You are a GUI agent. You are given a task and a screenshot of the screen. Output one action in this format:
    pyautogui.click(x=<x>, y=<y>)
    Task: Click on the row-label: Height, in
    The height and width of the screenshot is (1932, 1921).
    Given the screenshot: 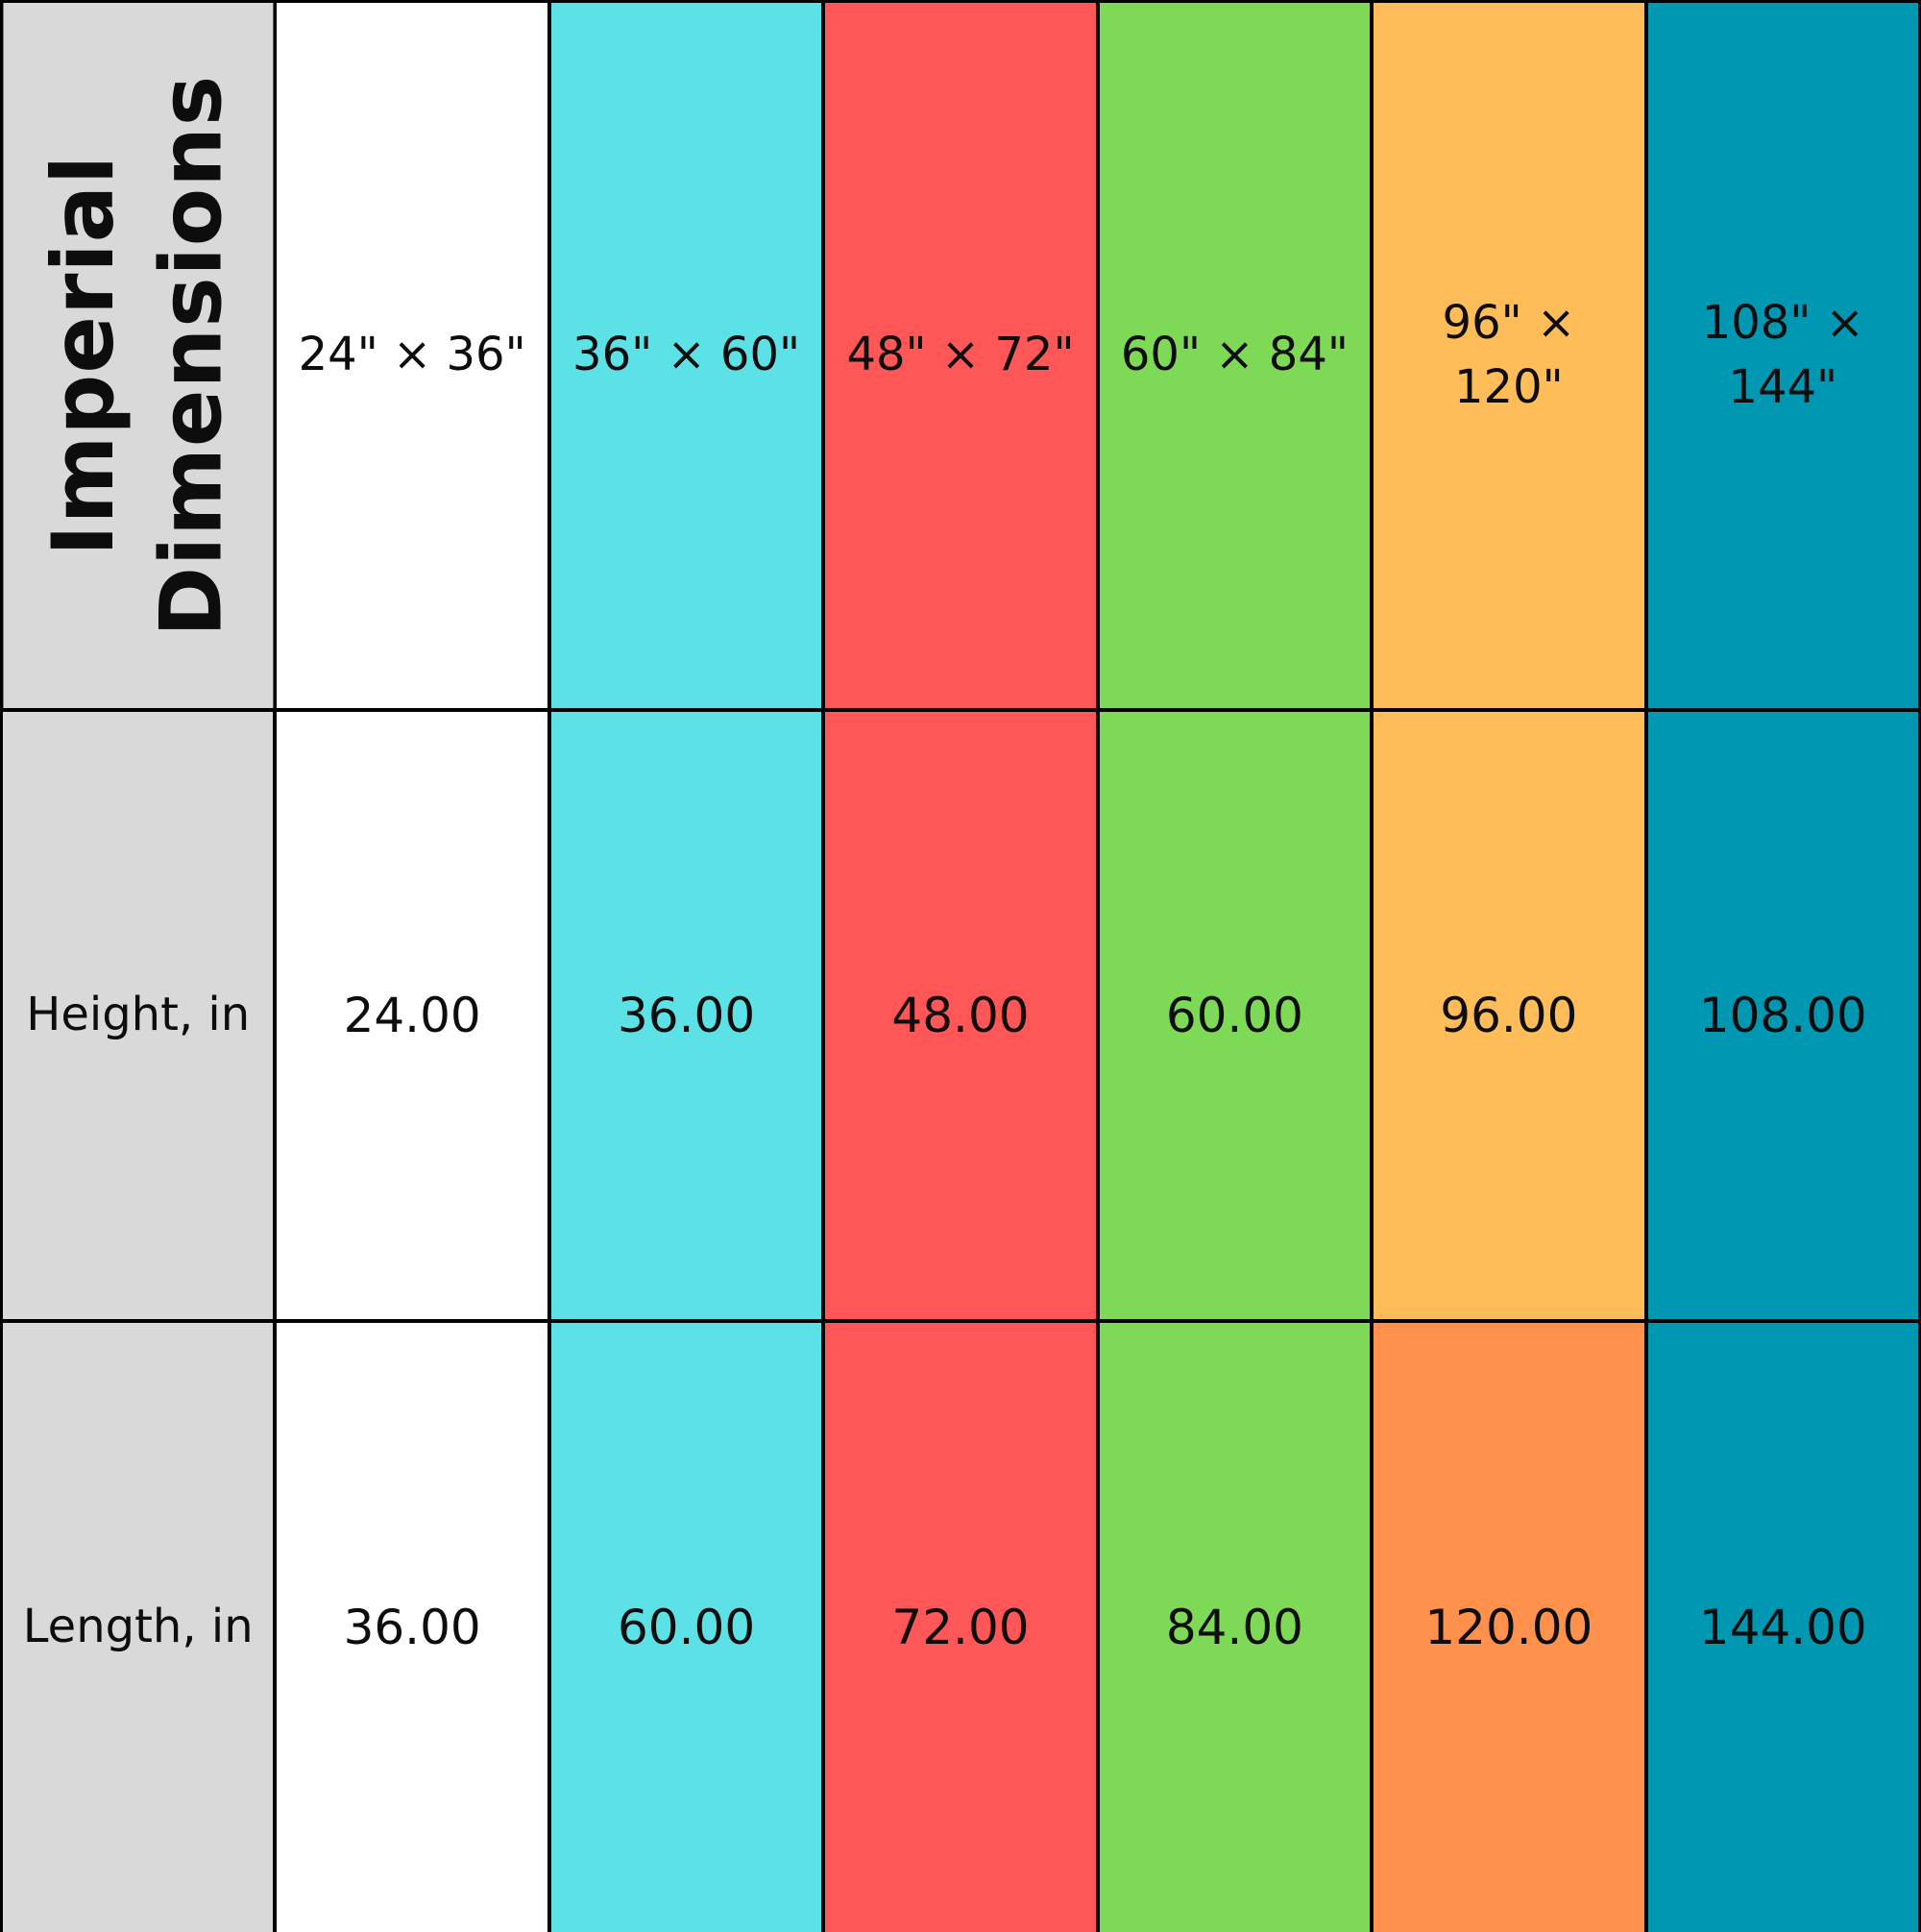 What is the action you would take?
    pyautogui.click(x=138, y=1016)
    